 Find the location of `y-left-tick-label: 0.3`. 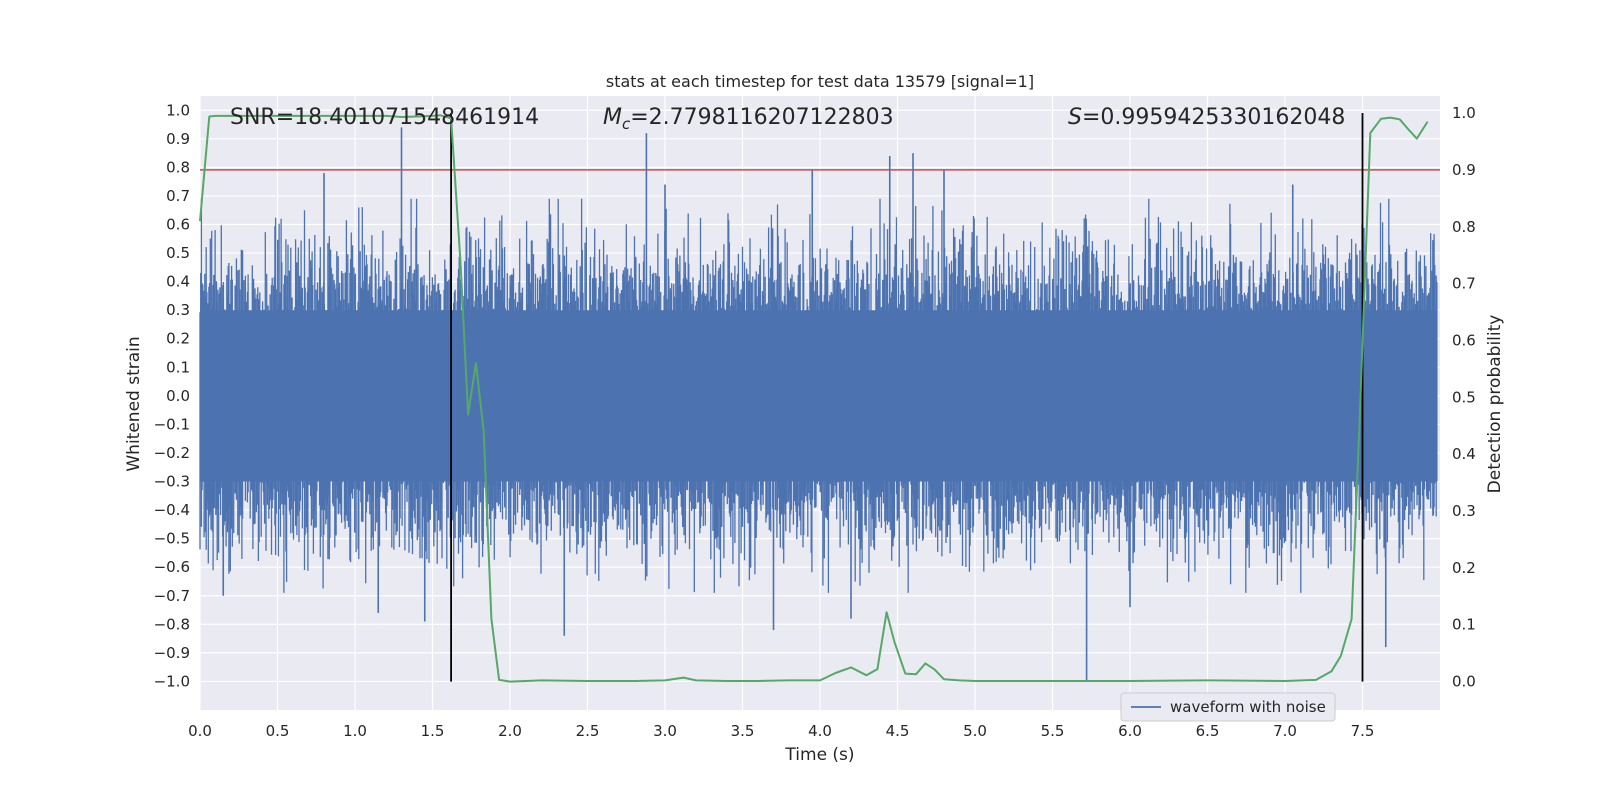

y-left-tick-label: 0.3 is located at coordinates (178, 310).